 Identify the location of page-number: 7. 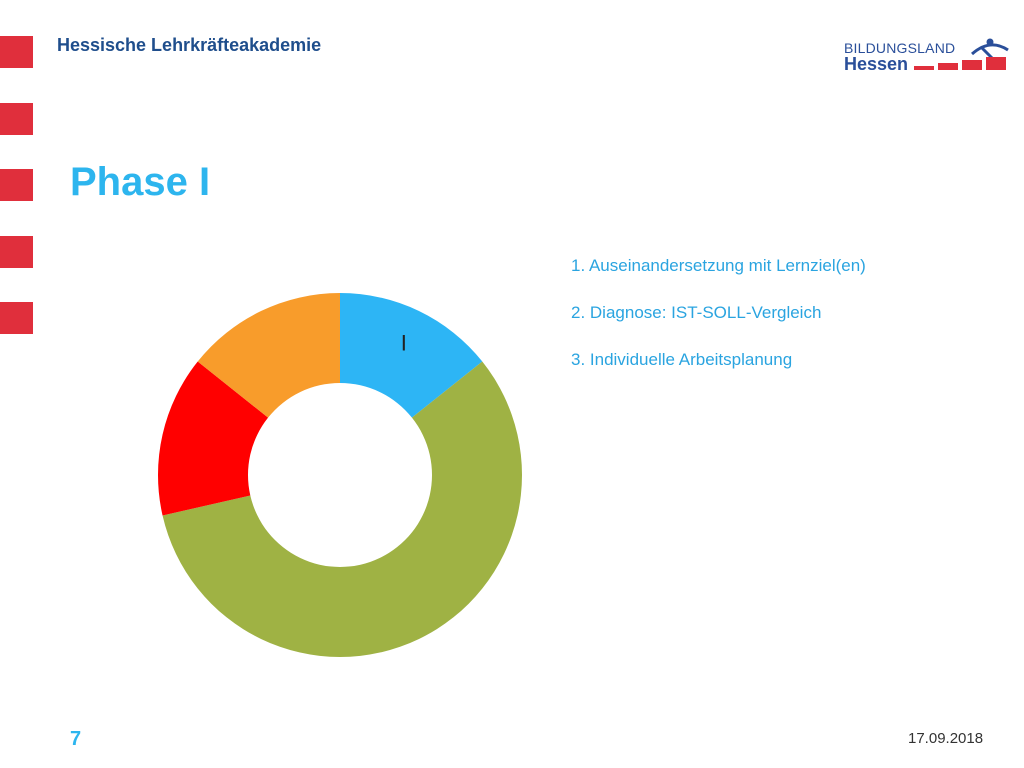
(76, 739).